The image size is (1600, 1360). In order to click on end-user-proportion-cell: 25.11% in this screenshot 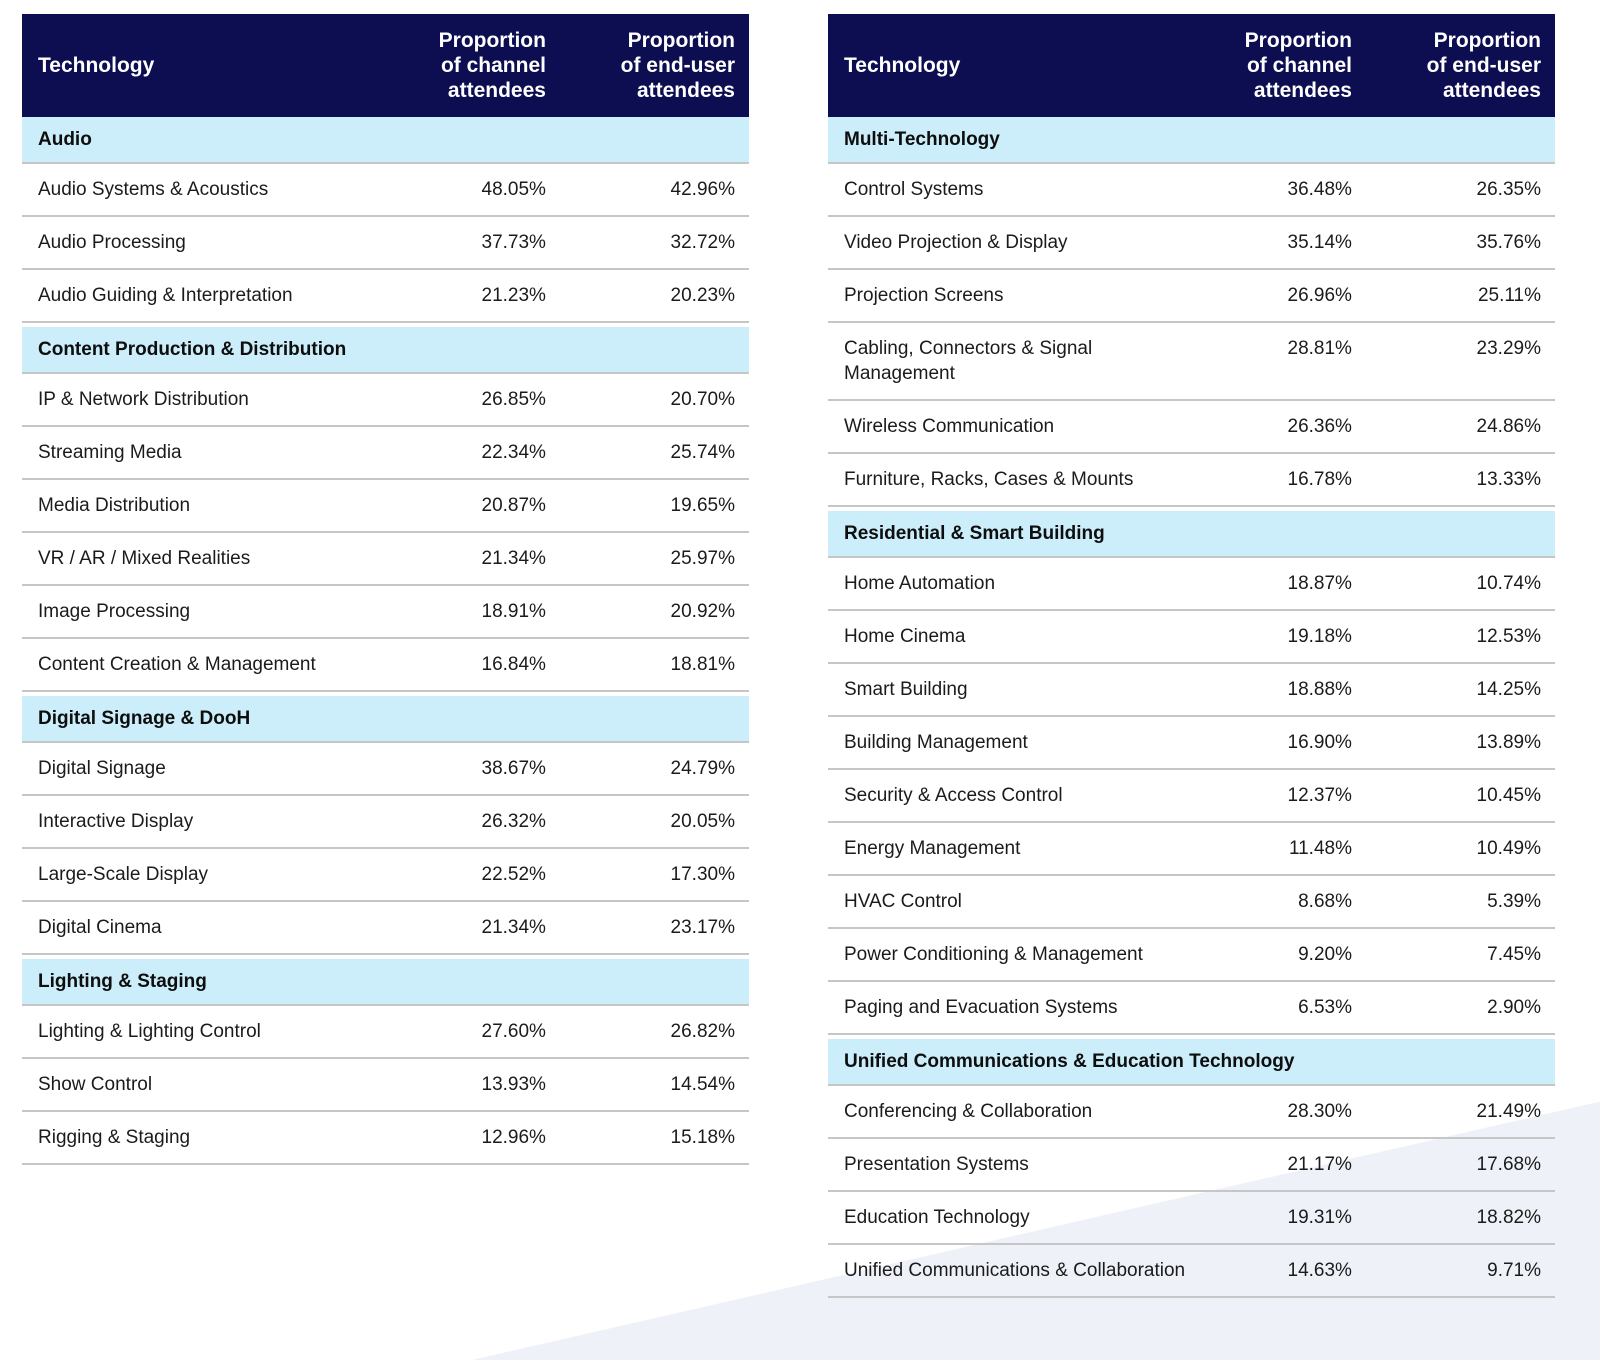, I will do `click(1460, 296)`.